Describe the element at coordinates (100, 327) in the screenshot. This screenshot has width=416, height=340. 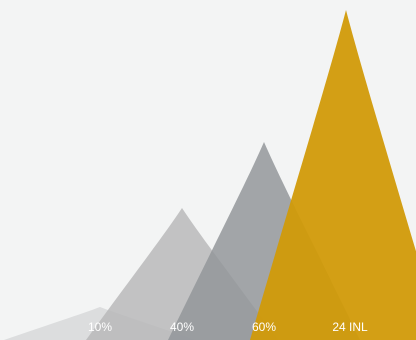
I see `category-label: 10%` at that location.